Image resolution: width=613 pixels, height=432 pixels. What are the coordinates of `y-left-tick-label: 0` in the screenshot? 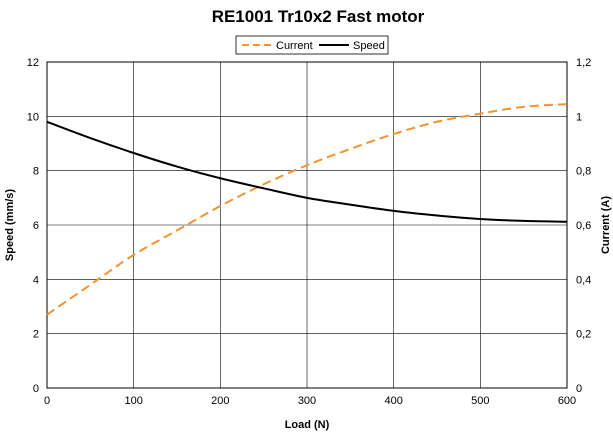 It's located at (36, 389).